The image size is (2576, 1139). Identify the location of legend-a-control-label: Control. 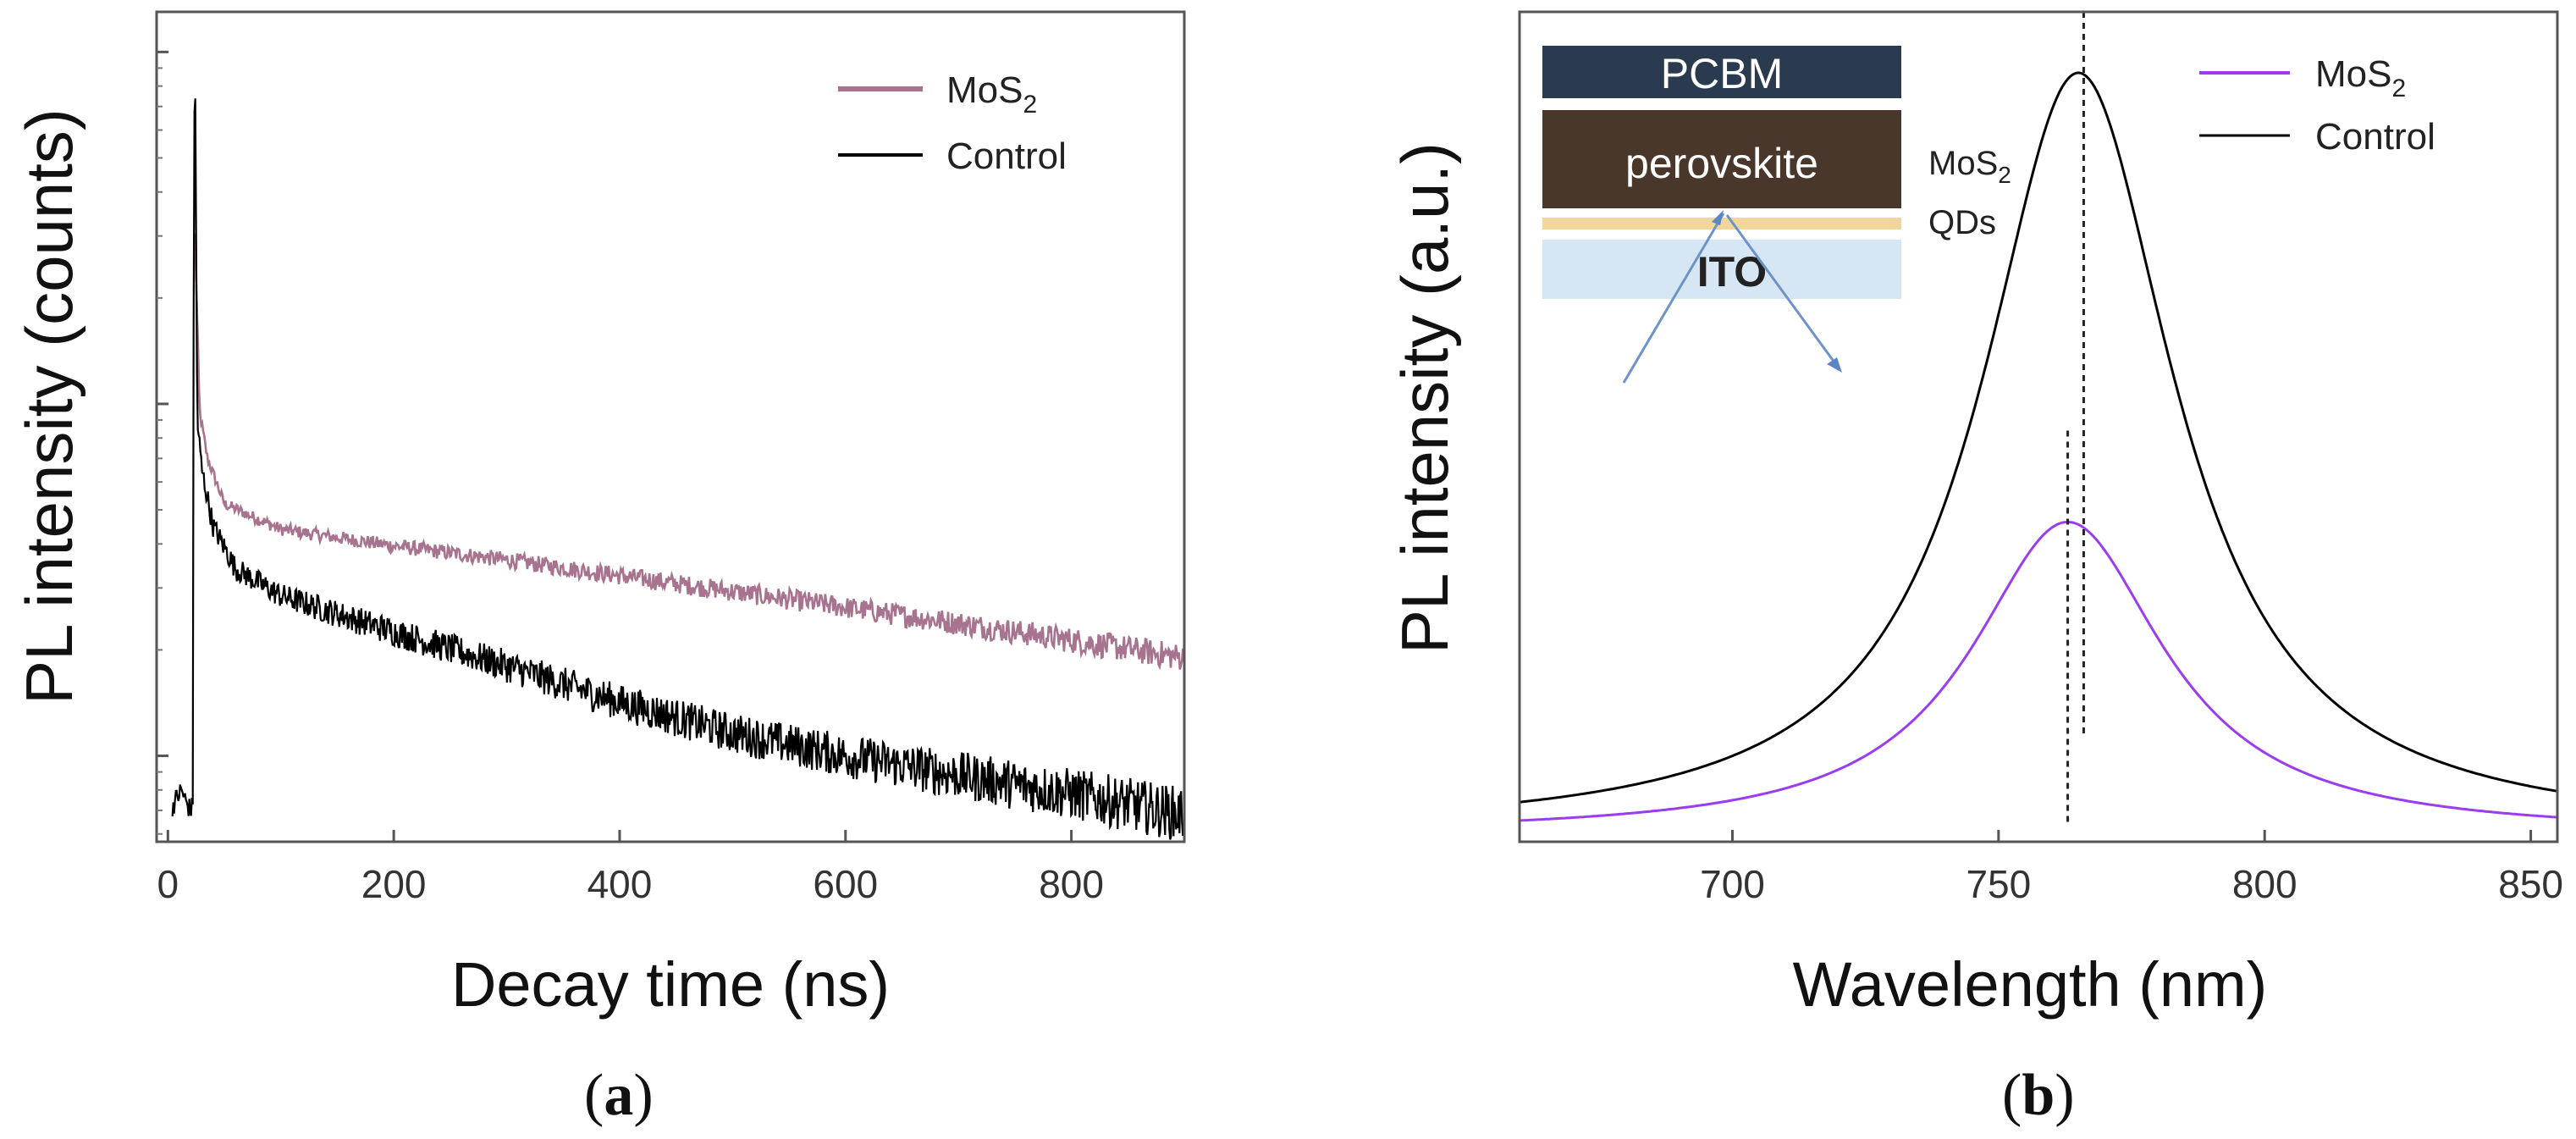
(1007, 156).